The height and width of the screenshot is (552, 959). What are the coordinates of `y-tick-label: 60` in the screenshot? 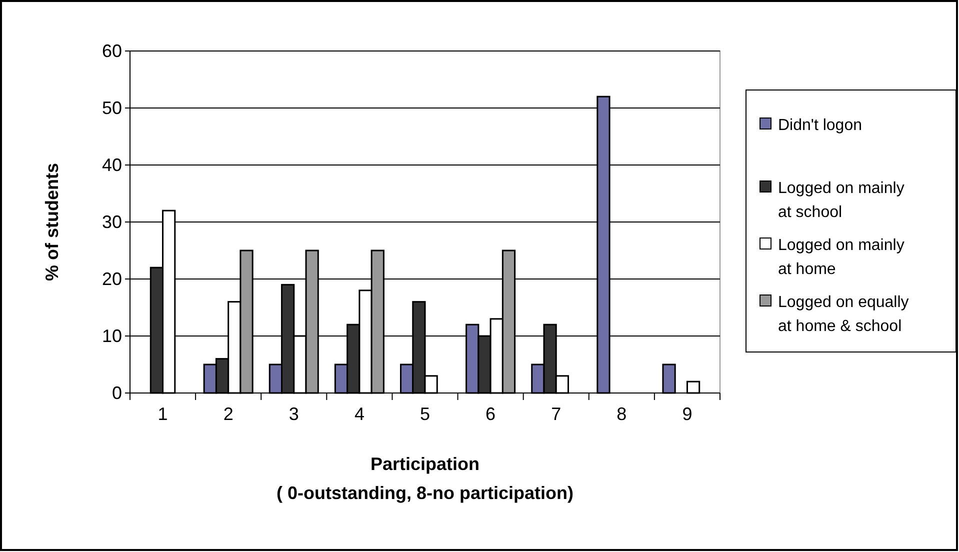 It's located at (112, 50).